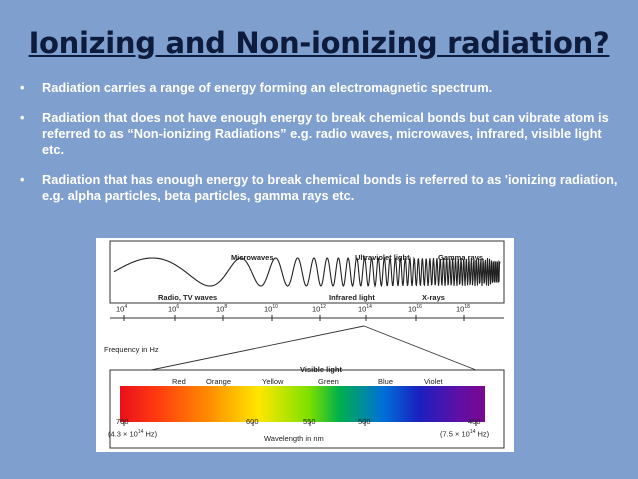  I want to click on zoom-line-right, so click(420, 348).